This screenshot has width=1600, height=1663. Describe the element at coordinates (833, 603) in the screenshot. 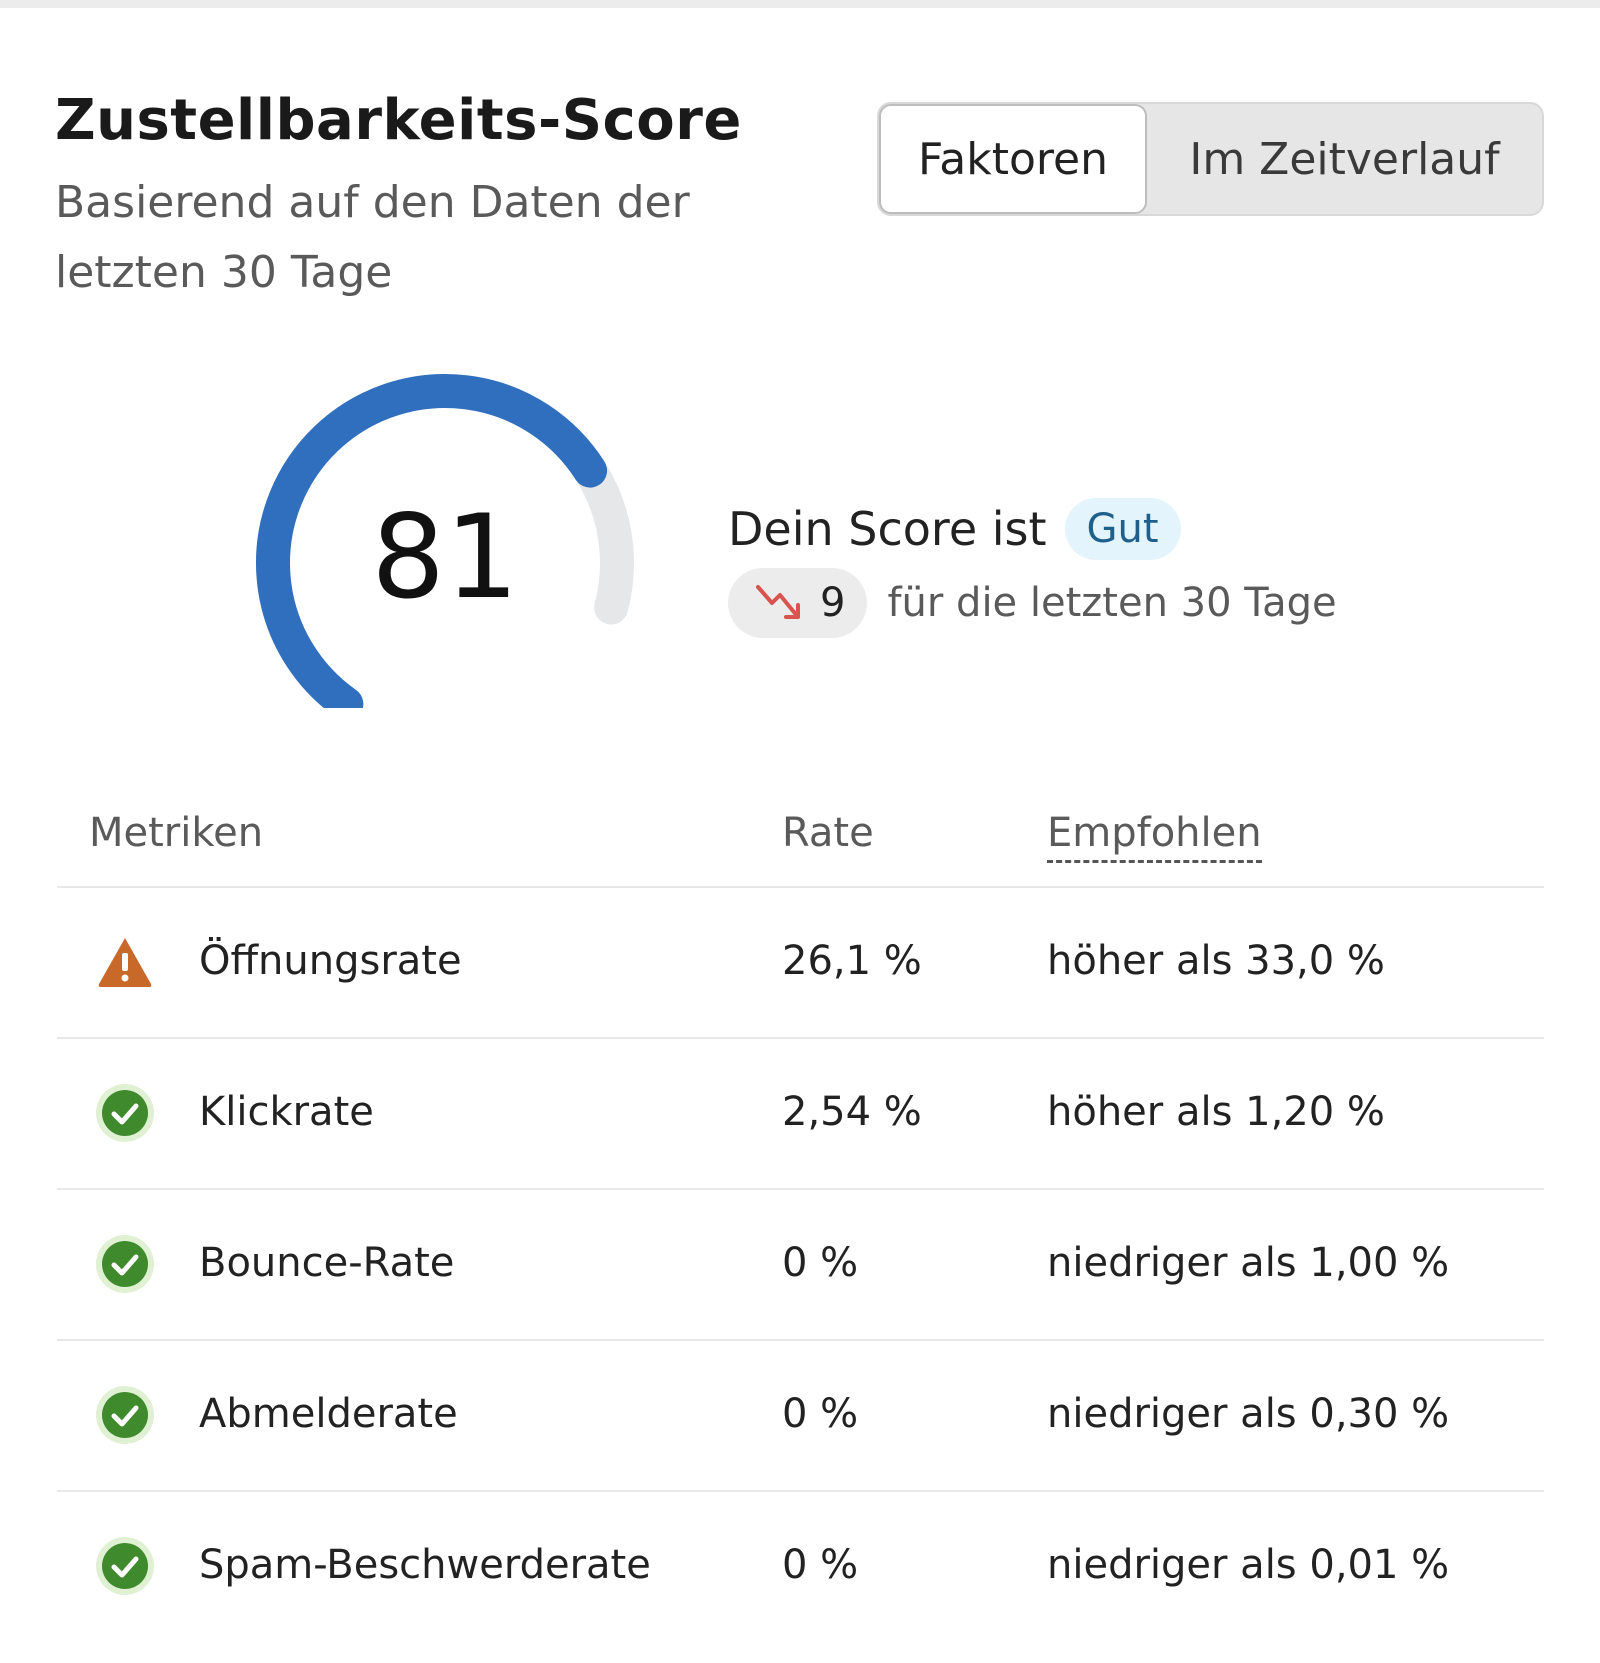

I see `trend-value: 9` at that location.